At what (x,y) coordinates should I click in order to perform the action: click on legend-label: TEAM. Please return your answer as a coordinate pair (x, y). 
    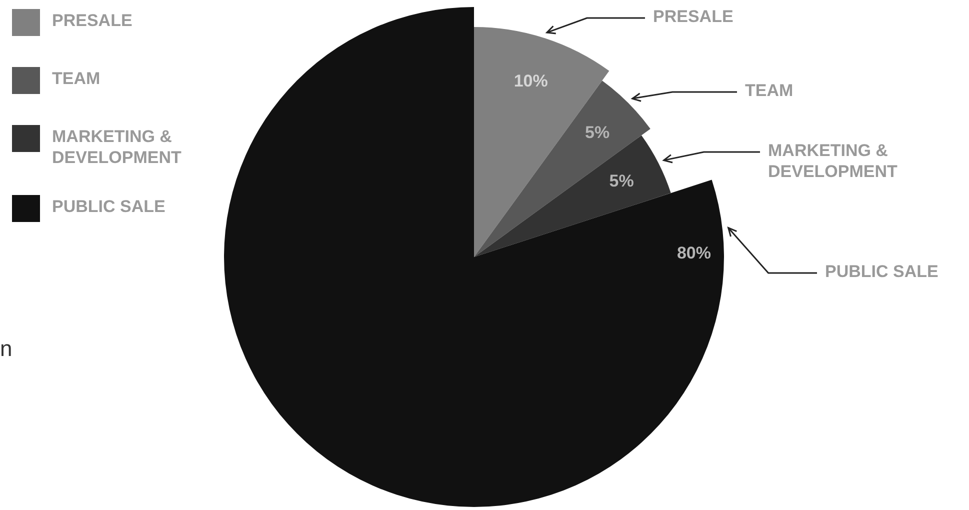
    Looking at the image, I should click on (76, 78).